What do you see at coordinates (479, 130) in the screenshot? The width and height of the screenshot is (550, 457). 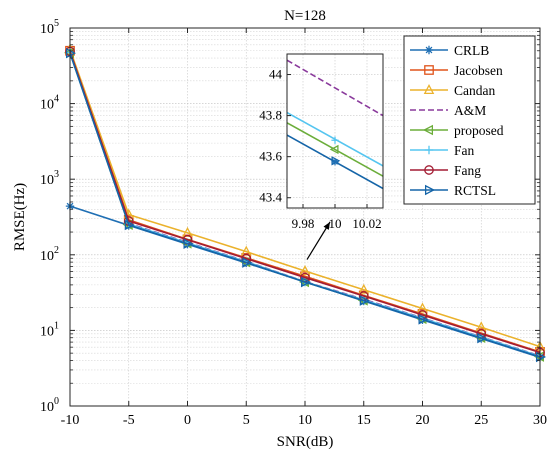 I see `legend-label: proposed` at bounding box center [479, 130].